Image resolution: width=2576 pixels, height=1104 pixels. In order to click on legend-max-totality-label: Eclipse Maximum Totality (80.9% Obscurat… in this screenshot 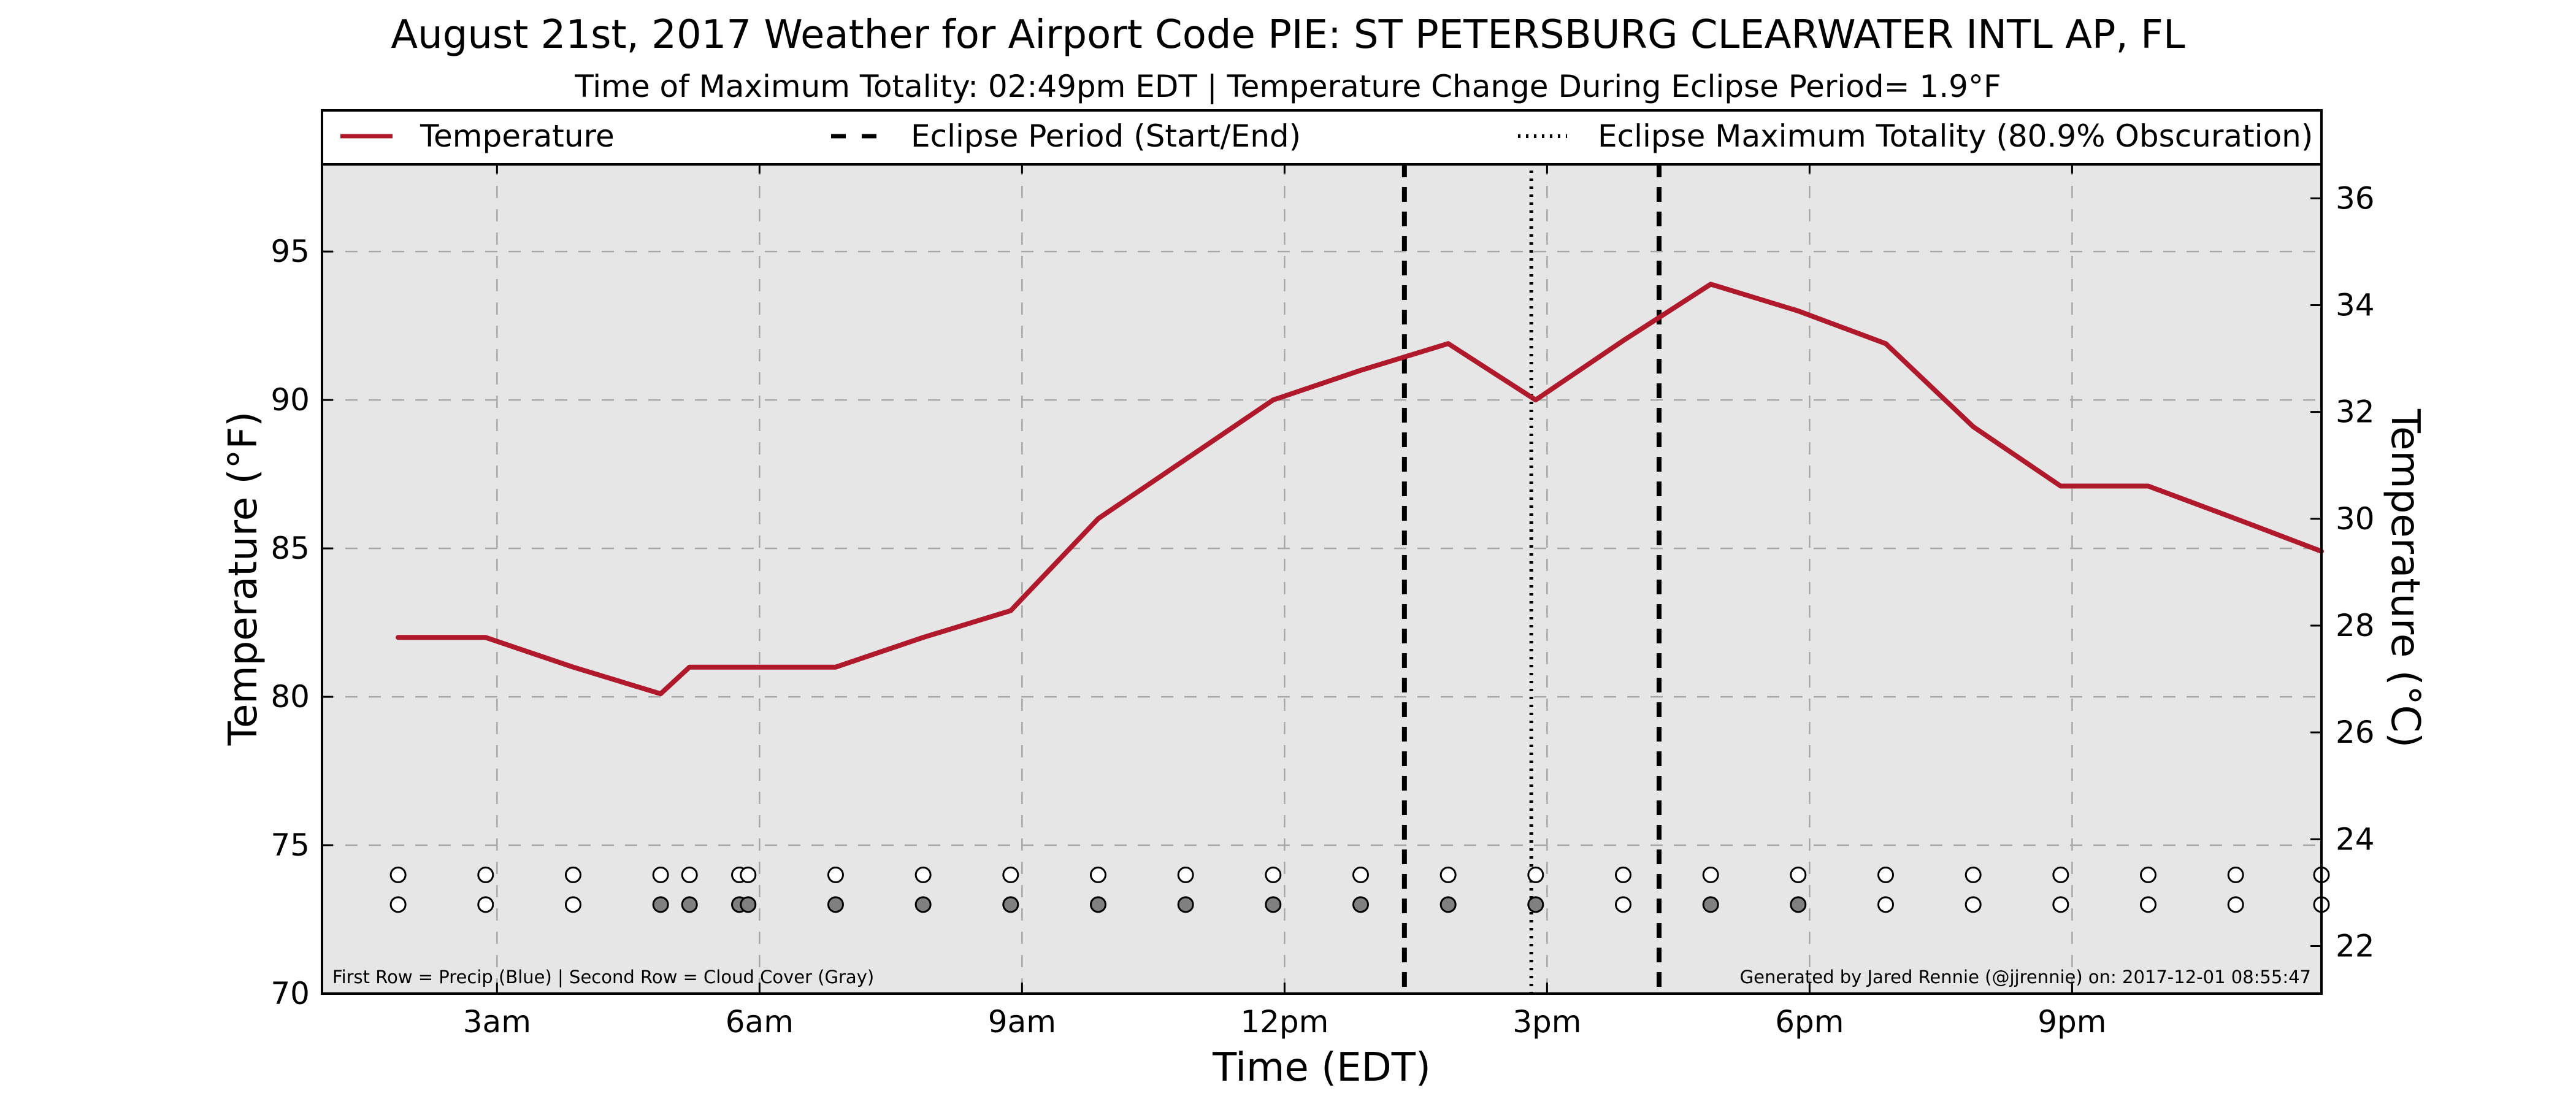, I will do `click(1955, 136)`.